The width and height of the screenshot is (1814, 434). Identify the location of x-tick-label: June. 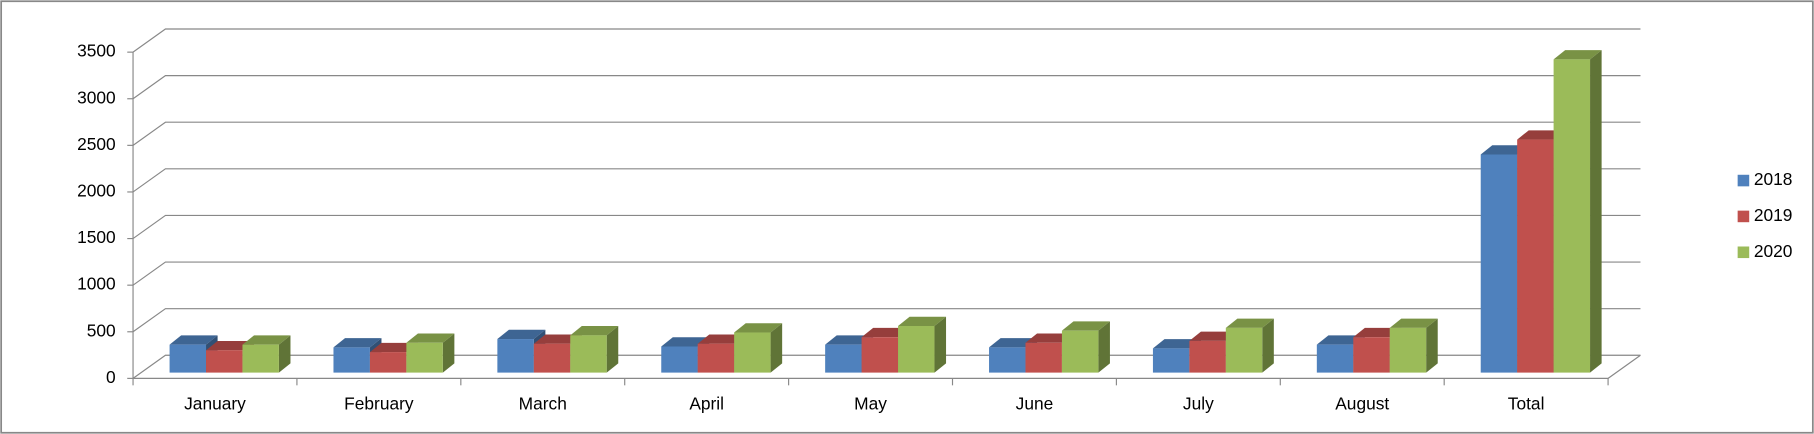
(1035, 404).